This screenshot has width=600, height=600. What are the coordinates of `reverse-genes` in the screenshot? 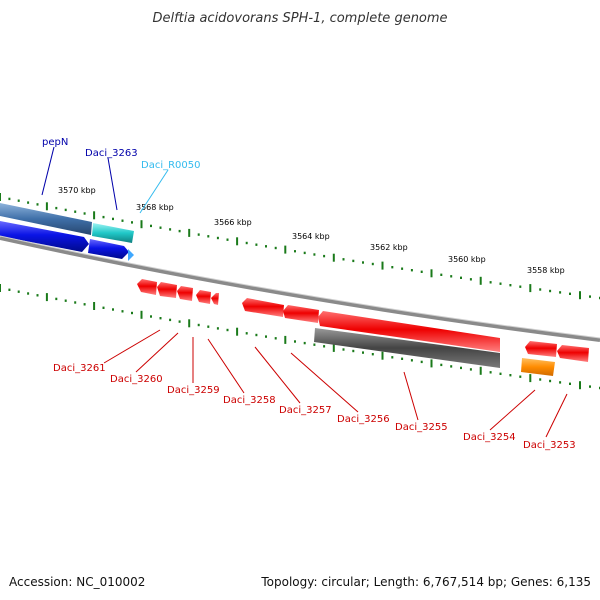 It's located at (363, 327).